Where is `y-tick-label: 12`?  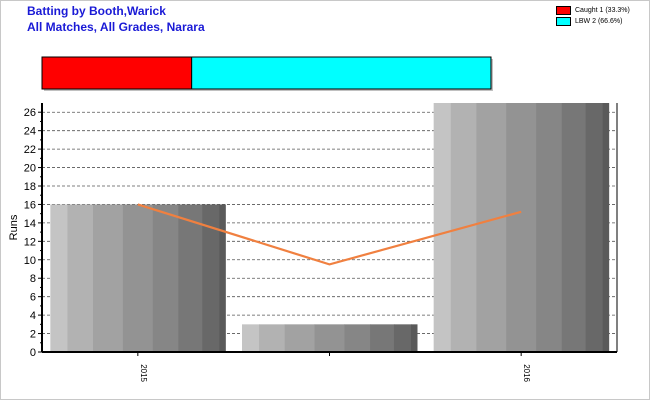
y-tick-label: 12 is located at coordinates (30, 242).